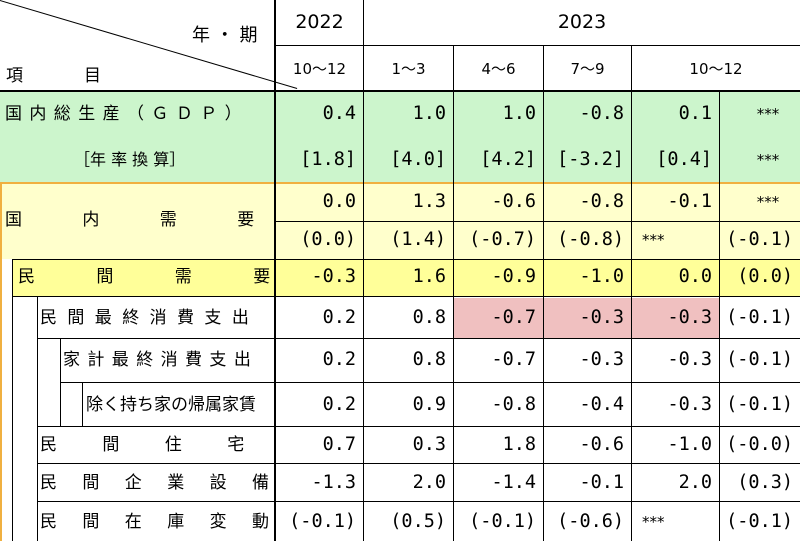 The width and height of the screenshot is (800, 541). What do you see at coordinates (429, 359) in the screenshot?
I see `value-cell-r6-c1: 0.8` at bounding box center [429, 359].